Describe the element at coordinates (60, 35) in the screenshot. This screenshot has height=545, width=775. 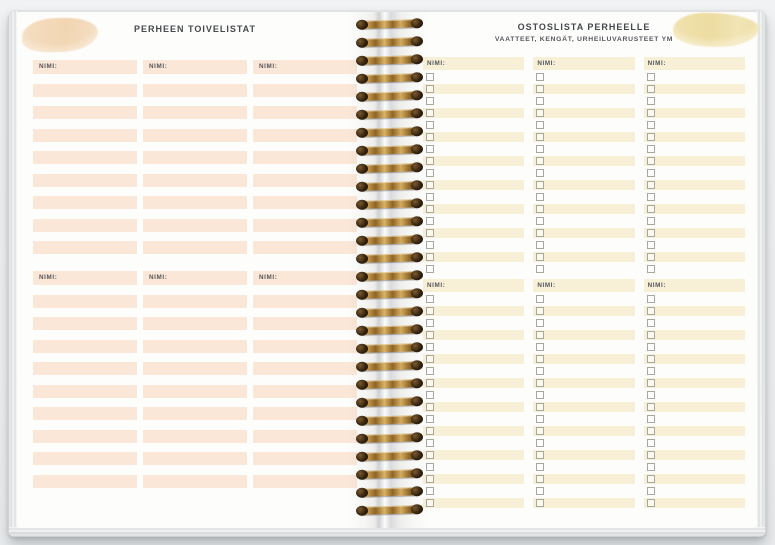
I see `watercolor-swash-peach` at that location.